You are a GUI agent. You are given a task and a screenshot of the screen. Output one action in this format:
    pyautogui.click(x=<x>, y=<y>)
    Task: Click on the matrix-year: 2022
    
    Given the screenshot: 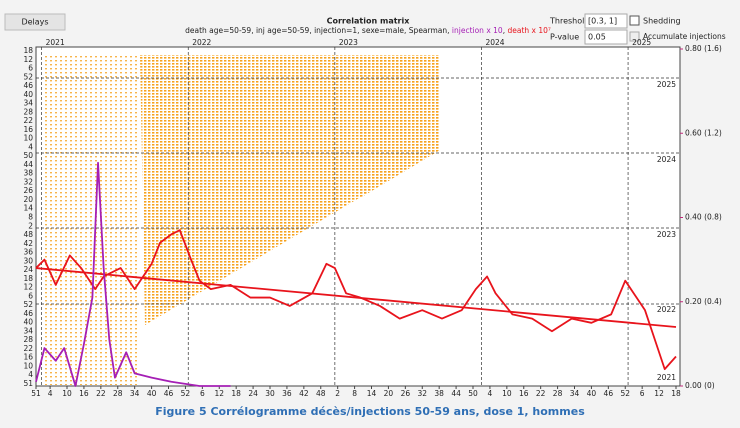 What is the action you would take?
    pyautogui.click(x=666, y=309)
    